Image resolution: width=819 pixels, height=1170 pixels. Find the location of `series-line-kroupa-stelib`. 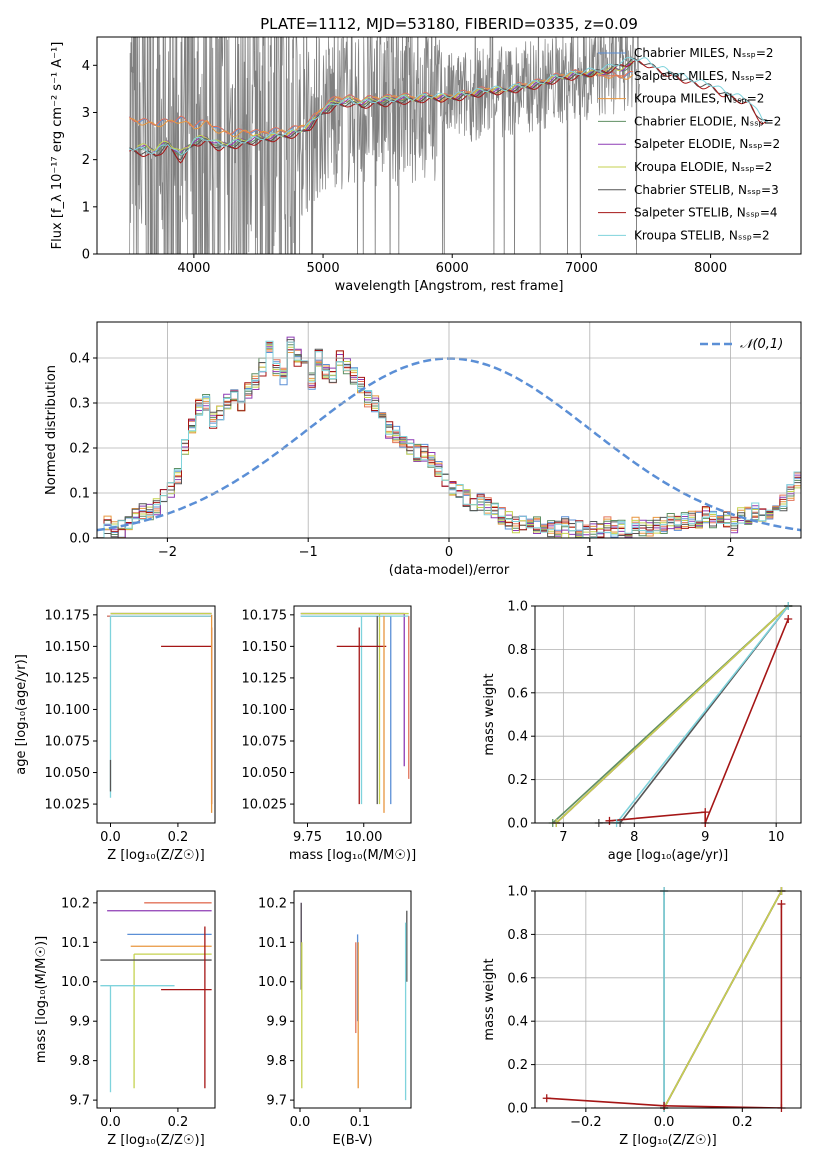

series-line-kroupa-stelib is located at coordinates (702, 714).